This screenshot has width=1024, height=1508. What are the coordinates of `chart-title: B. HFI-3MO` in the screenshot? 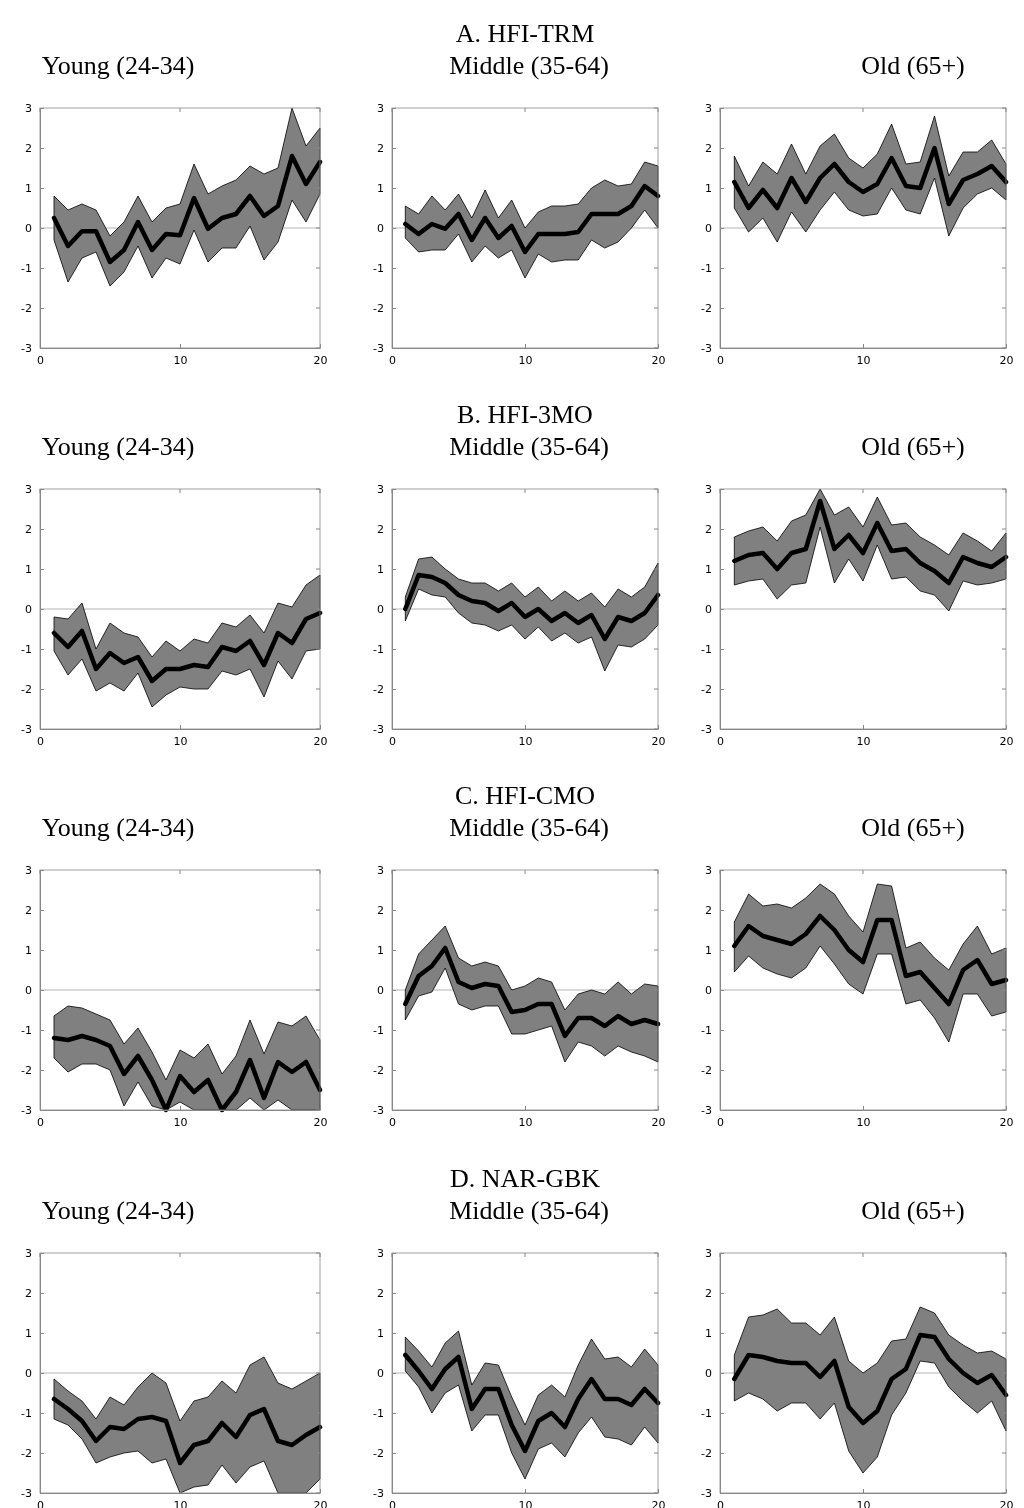 It's located at (525, 414).